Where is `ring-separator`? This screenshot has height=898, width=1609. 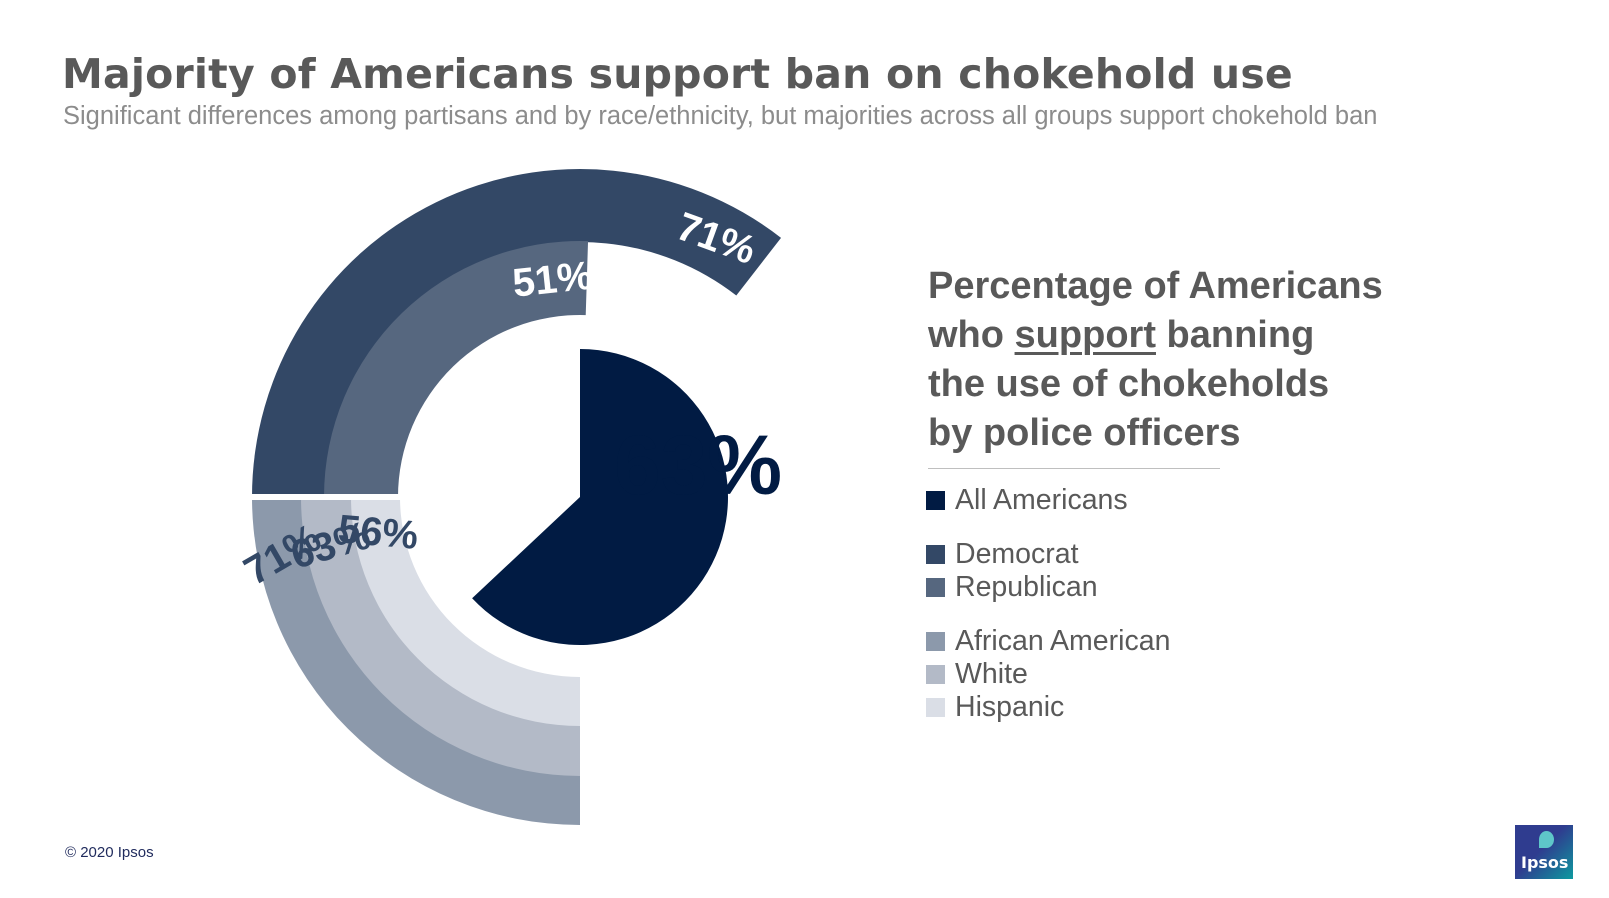 ring-separator is located at coordinates (410, 497).